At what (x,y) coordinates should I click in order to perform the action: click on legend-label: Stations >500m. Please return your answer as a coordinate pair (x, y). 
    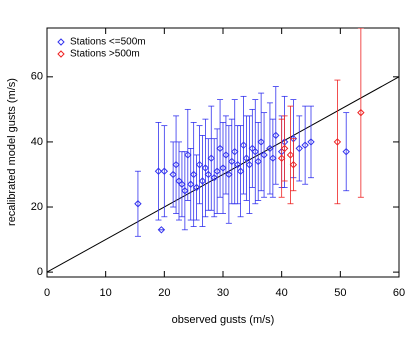
    Looking at the image, I should click on (105, 54).